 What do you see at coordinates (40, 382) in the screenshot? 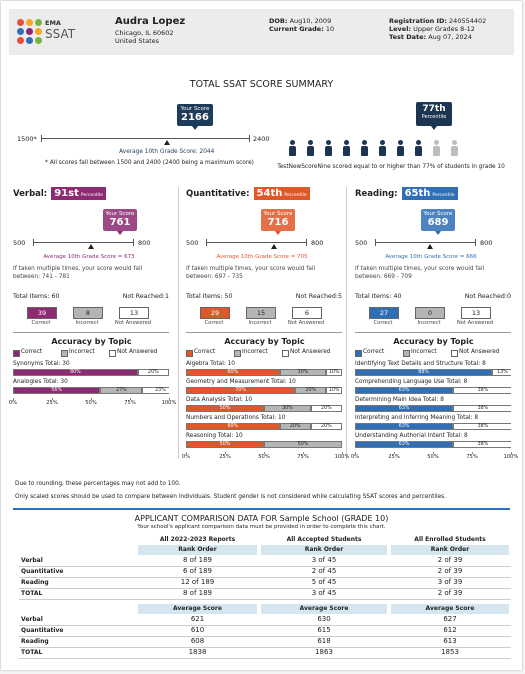
I see `topic-label: Analogies Total: 30` at bounding box center [40, 382].